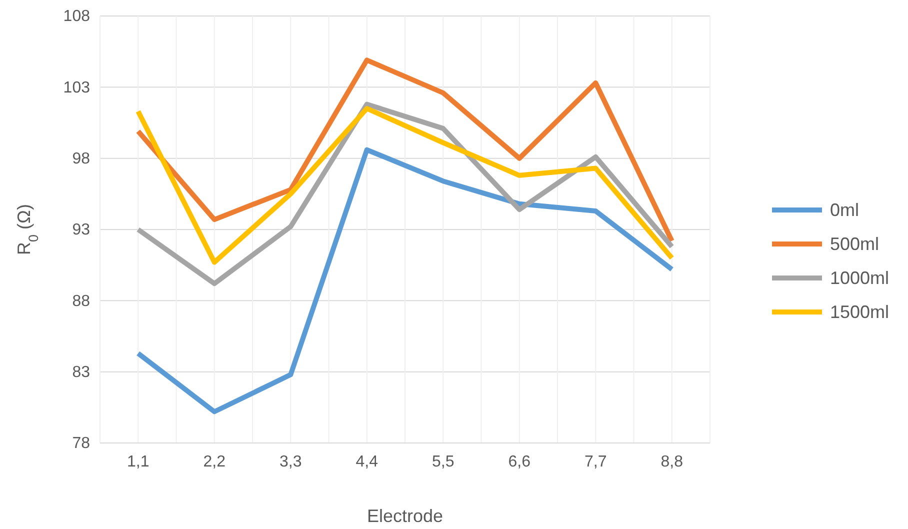 The width and height of the screenshot is (908, 529). I want to click on y-tick-label: 78, so click(81, 443).